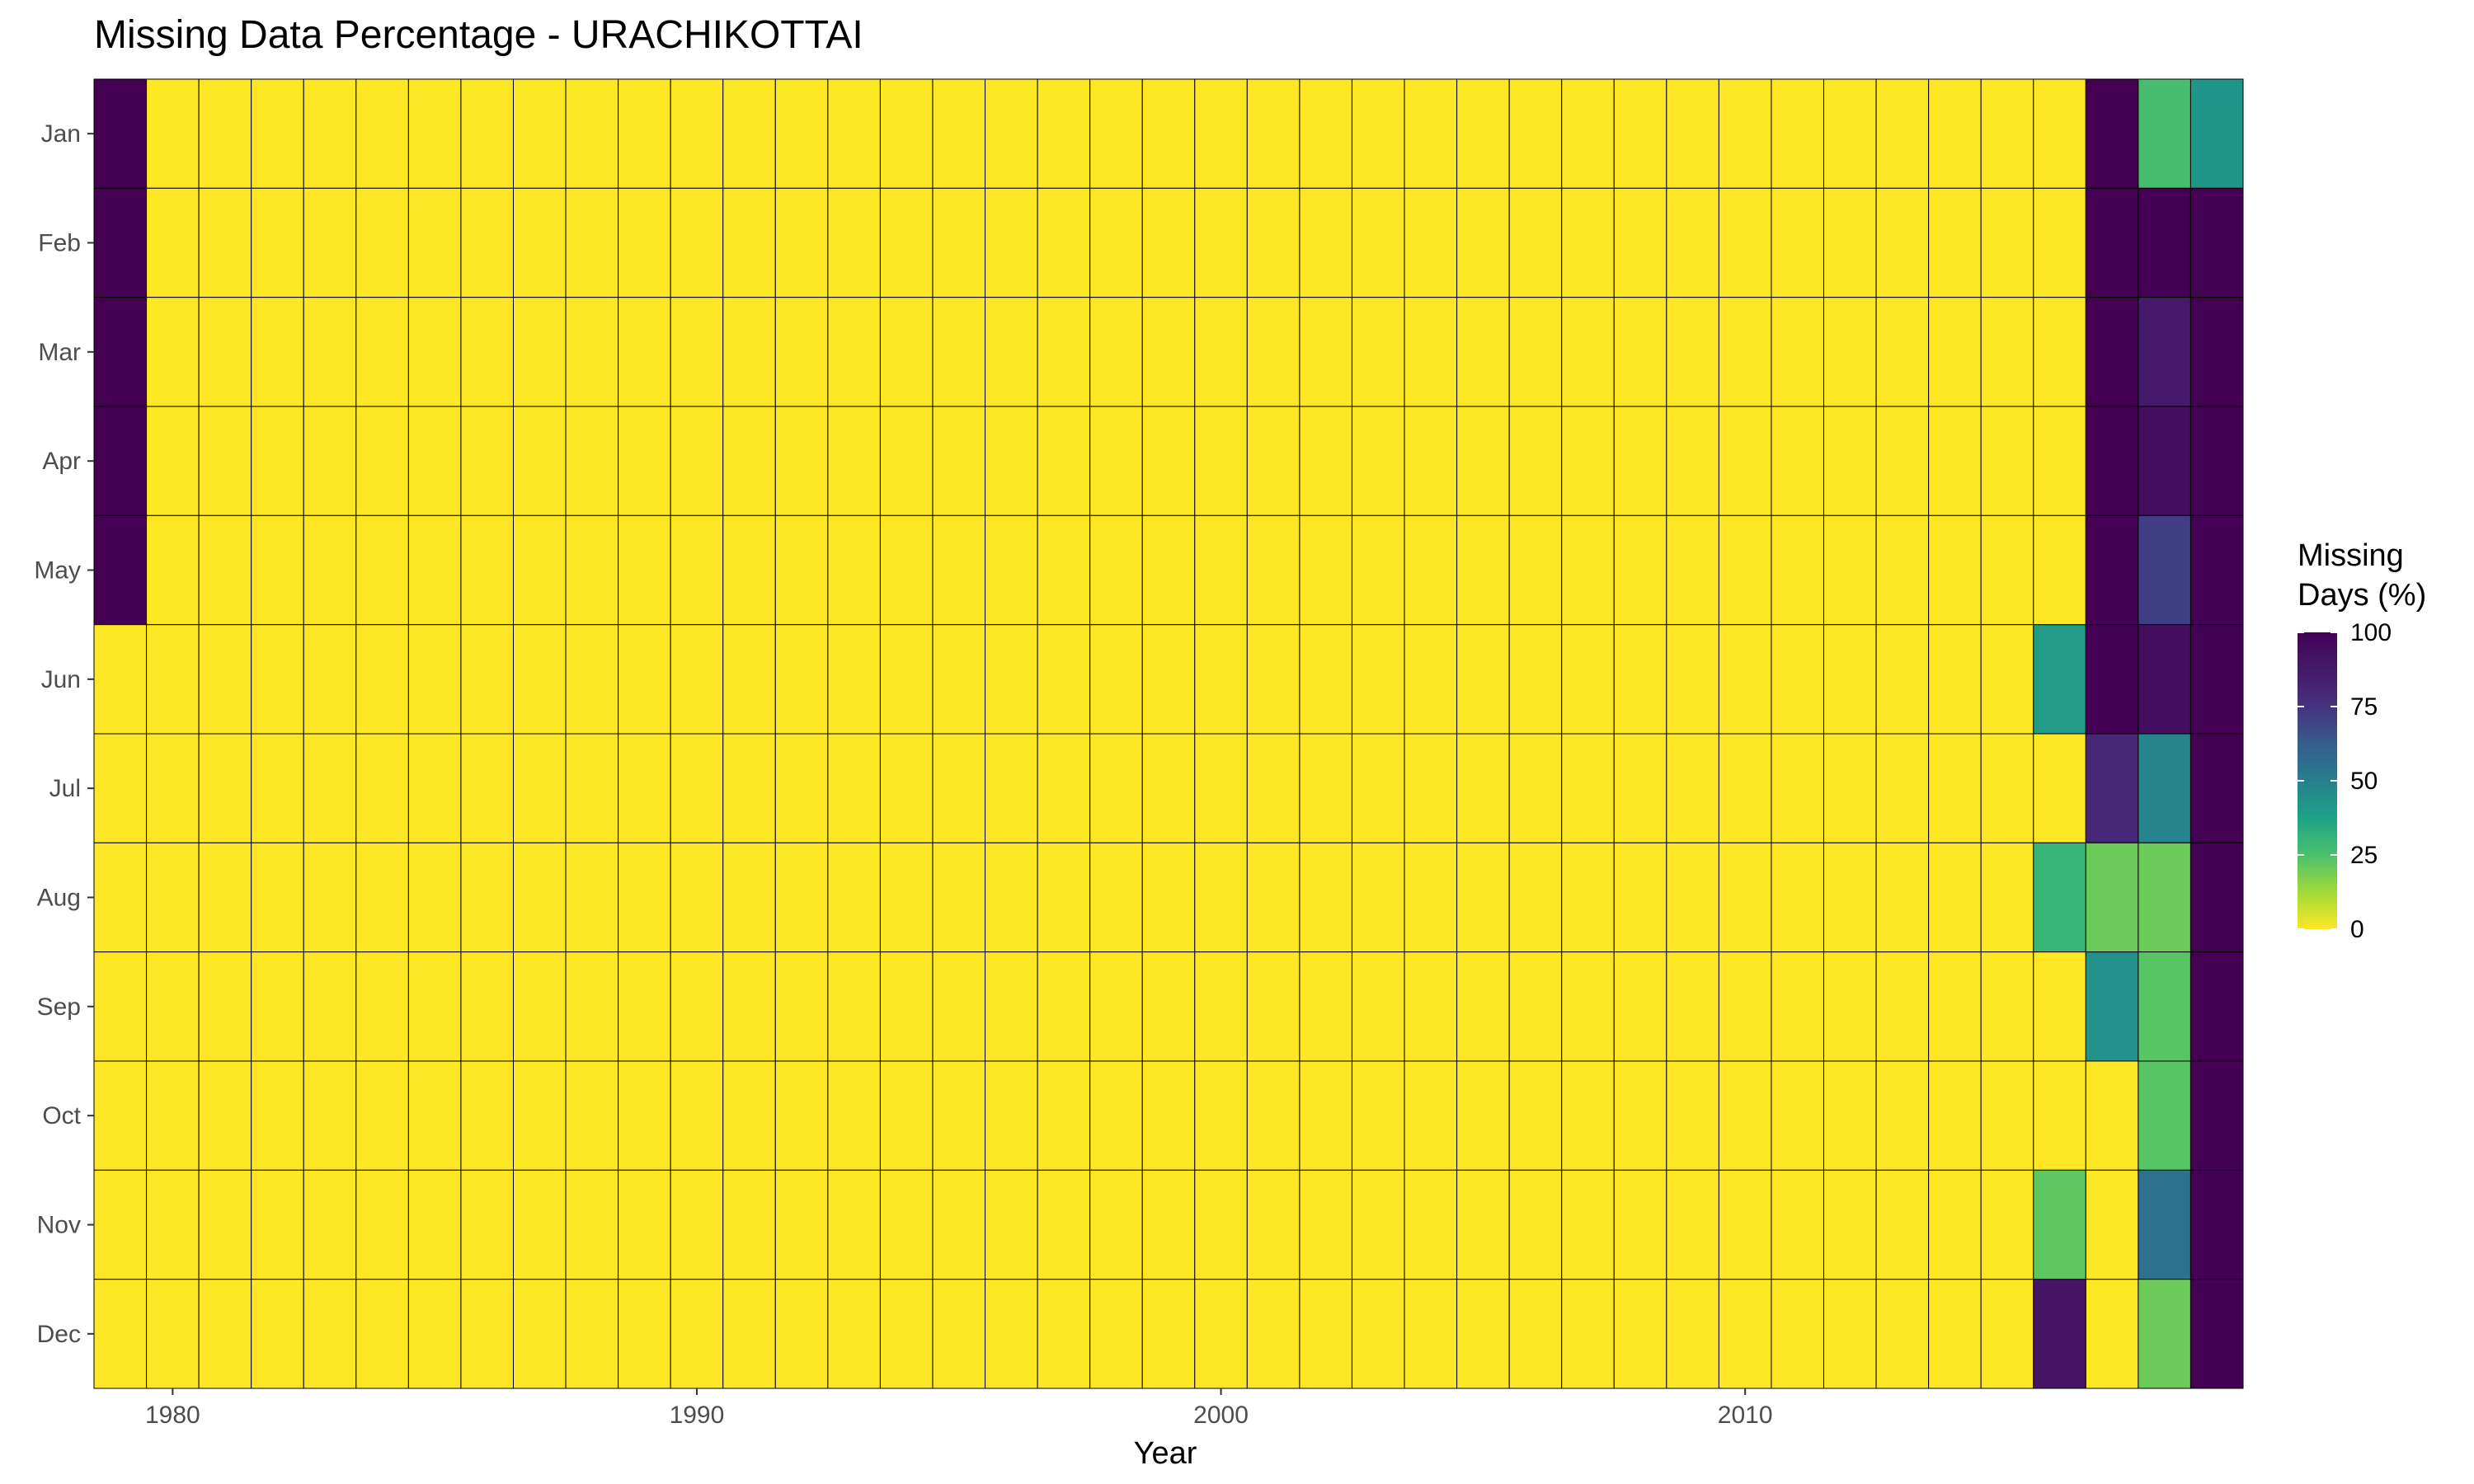 This screenshot has width=2474, height=1484. I want to click on x-axis-title: Year, so click(1165, 1453).